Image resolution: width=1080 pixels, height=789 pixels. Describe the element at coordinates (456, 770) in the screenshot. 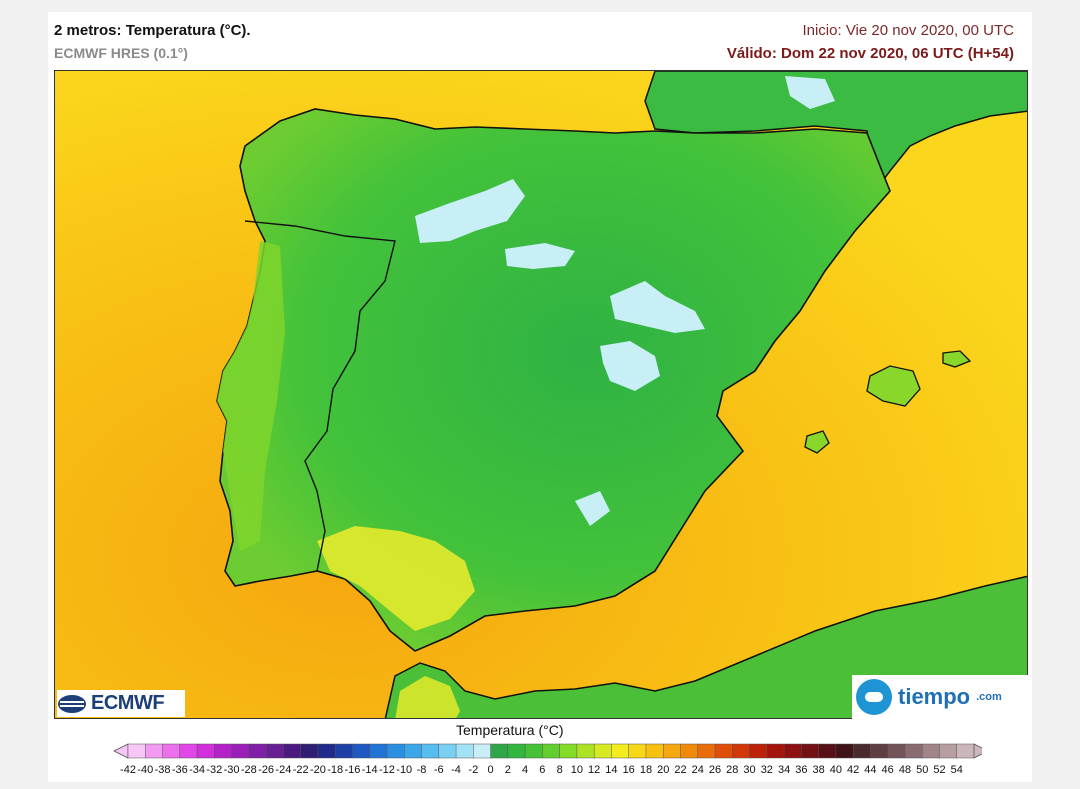

I see `colorbar-tick-label: -4` at that location.